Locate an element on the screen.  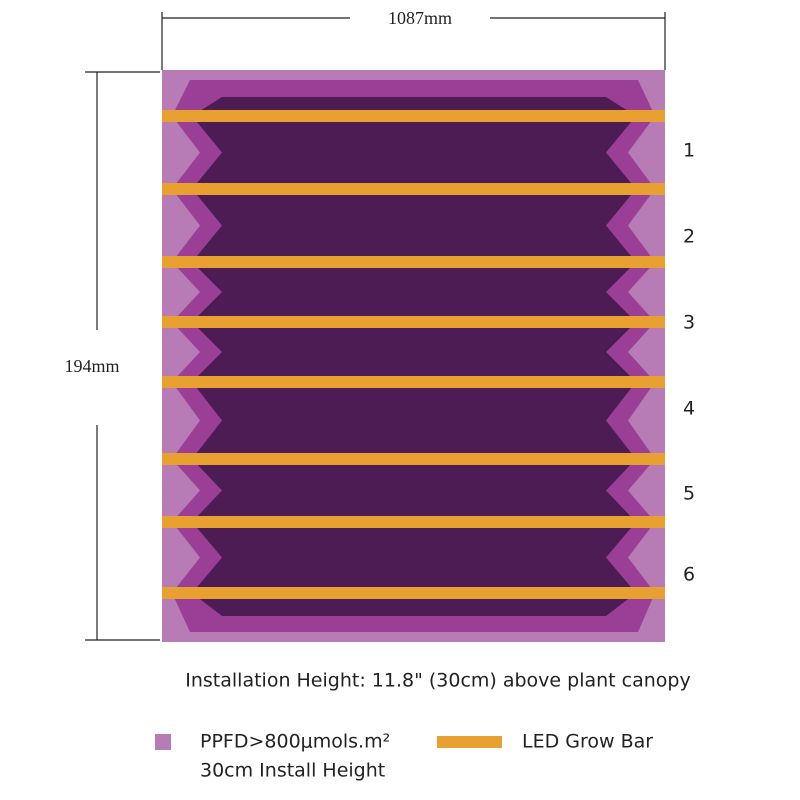
legend-label: PPFD>800μmols.m² is located at coordinates (295, 742).